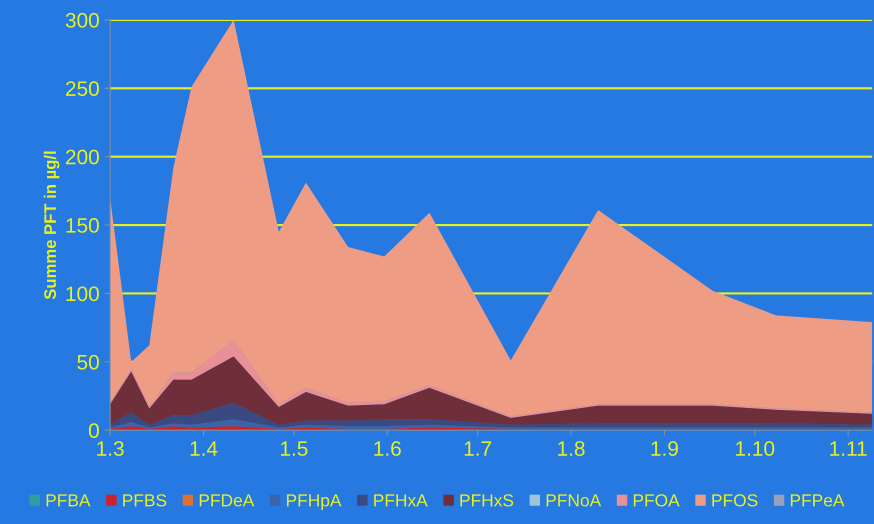 This screenshot has width=874, height=524. I want to click on y-tick-label: 50, so click(88, 362).